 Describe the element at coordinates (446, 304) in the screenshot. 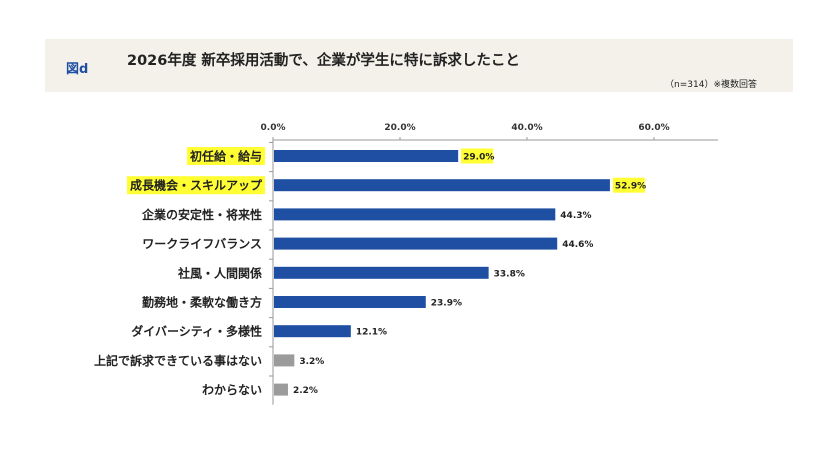

I see `value-label: 23.9%` at that location.